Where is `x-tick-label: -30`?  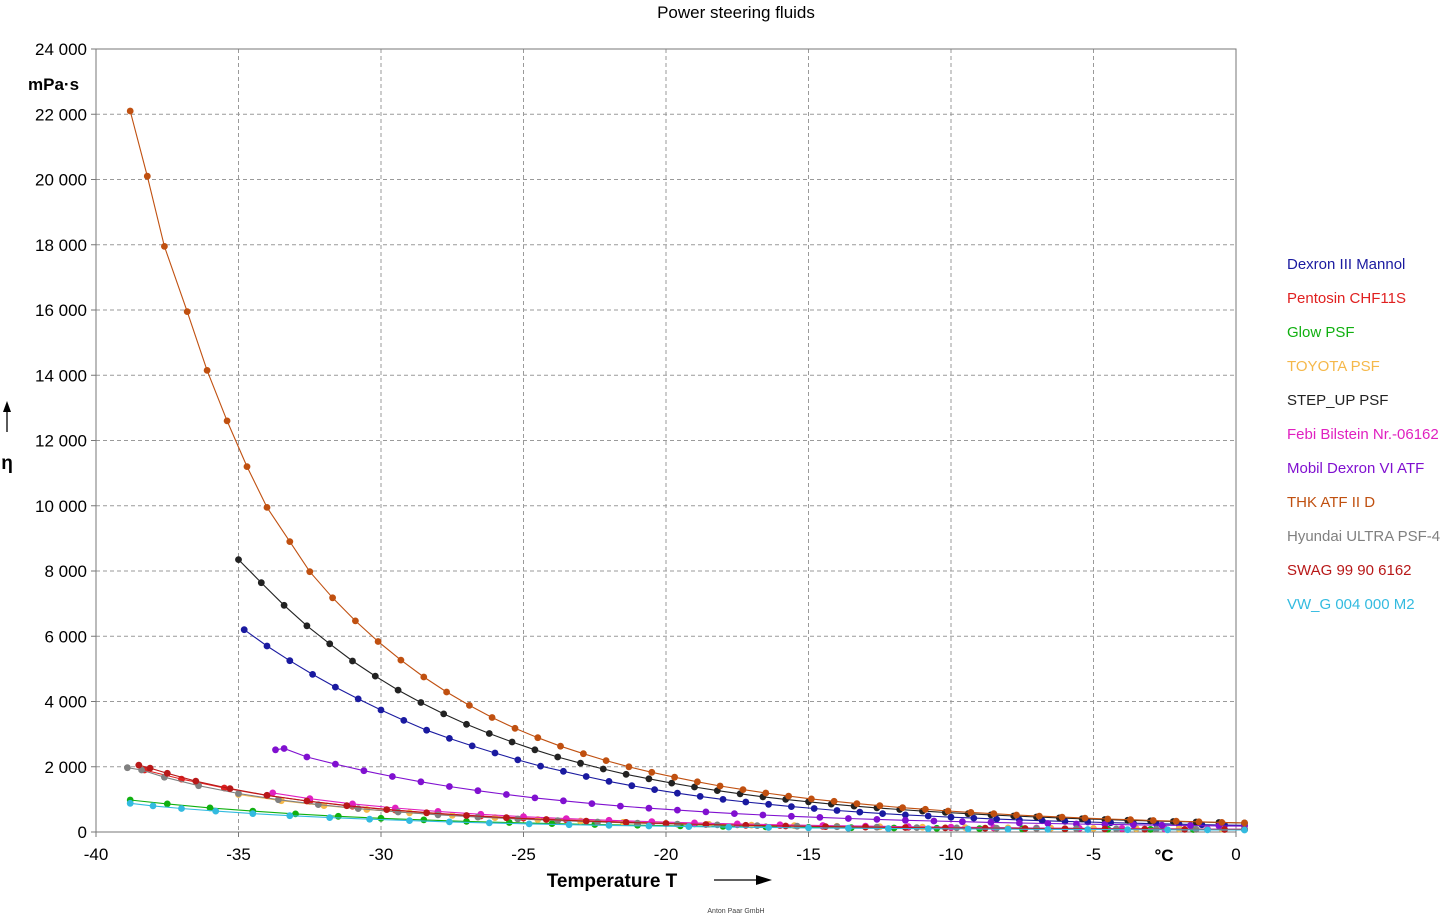
x-tick-label: -30 is located at coordinates (381, 854).